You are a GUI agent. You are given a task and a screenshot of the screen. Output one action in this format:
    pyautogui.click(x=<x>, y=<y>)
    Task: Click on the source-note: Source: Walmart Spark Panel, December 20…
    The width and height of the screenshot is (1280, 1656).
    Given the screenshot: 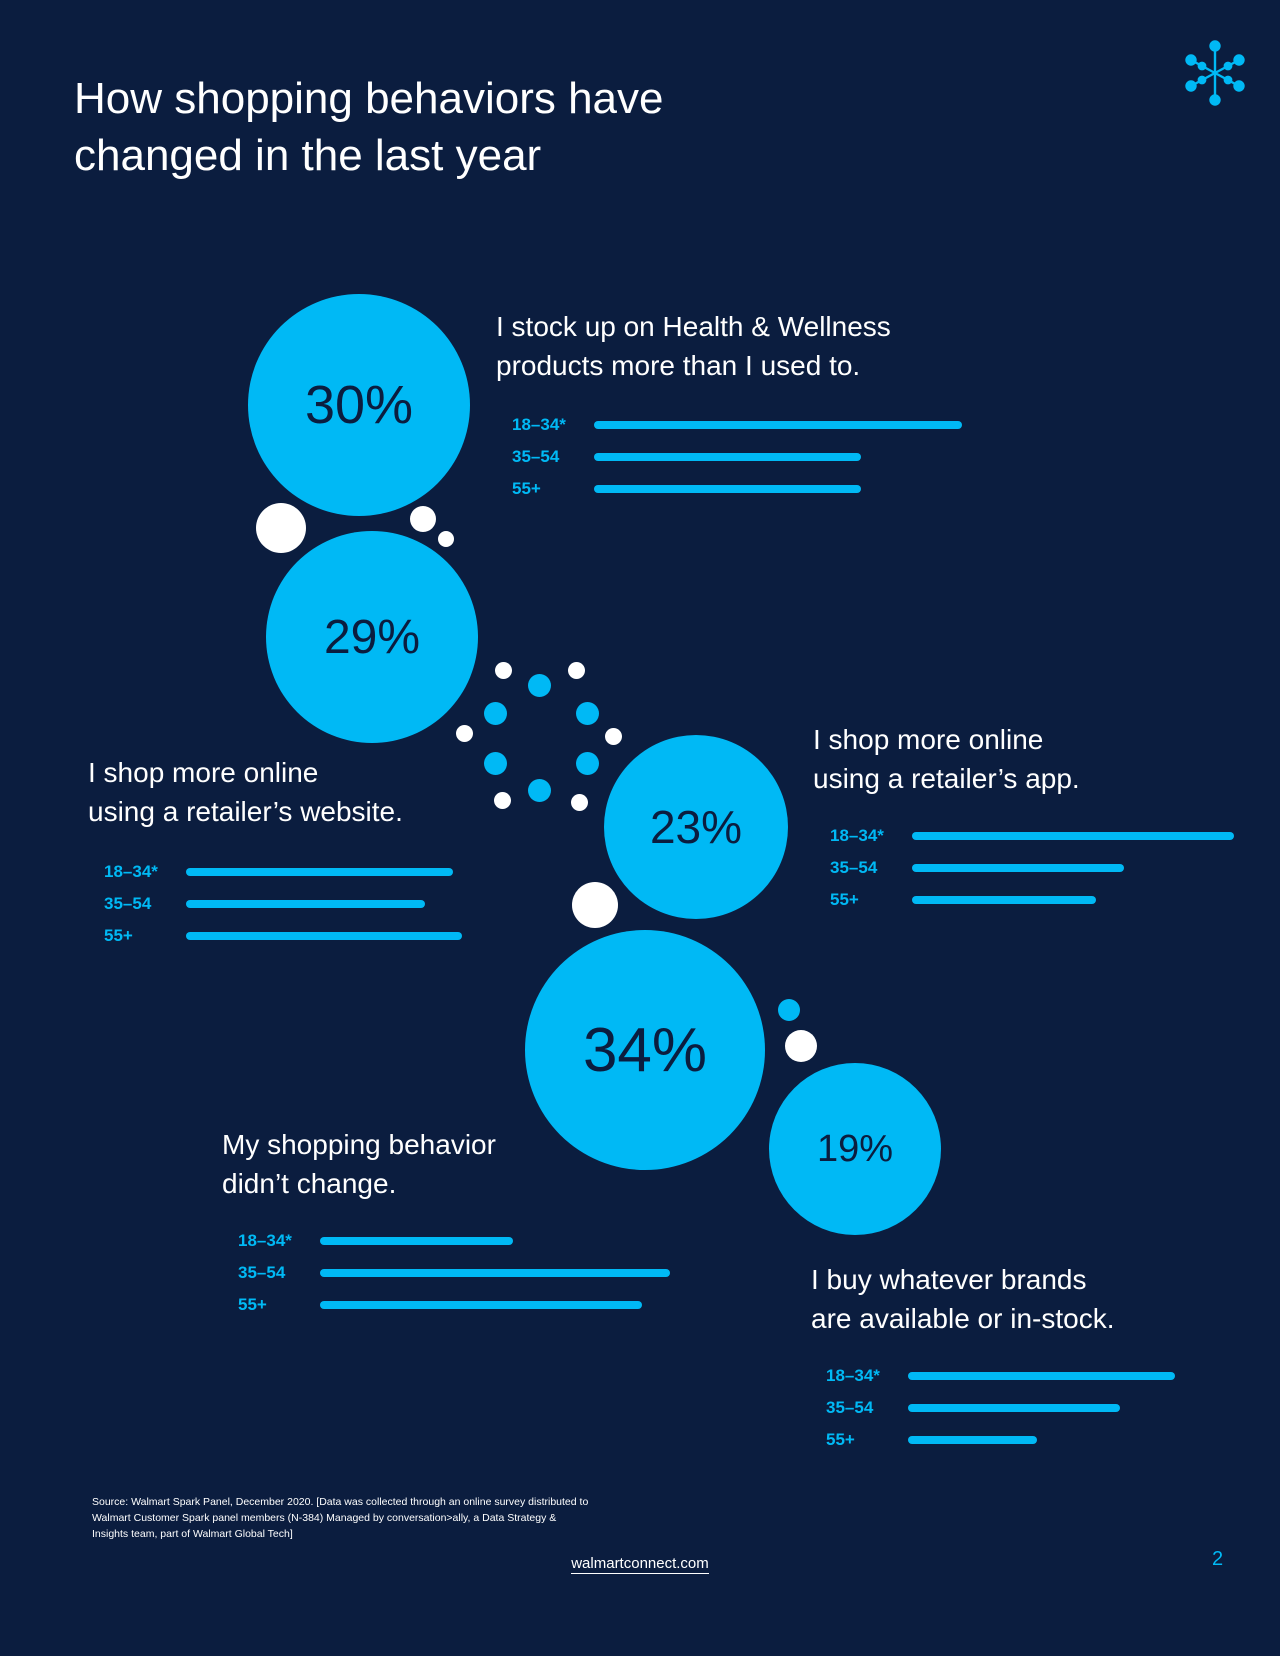 What is the action you would take?
    pyautogui.click(x=340, y=1518)
    